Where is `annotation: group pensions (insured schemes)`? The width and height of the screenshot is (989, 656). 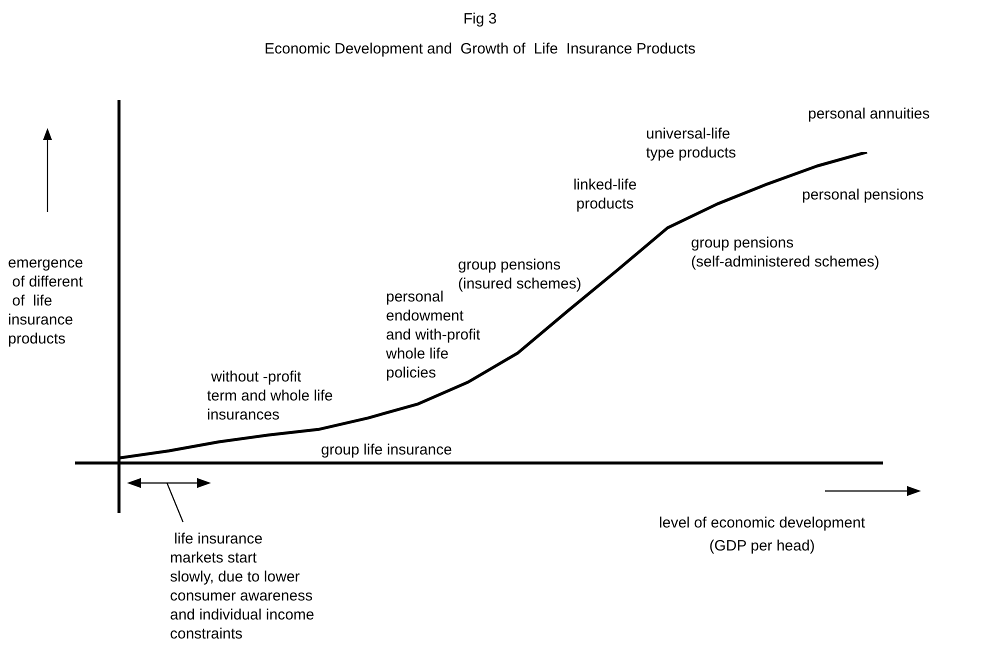 annotation: group pensions (insured schemes) is located at coordinates (520, 274).